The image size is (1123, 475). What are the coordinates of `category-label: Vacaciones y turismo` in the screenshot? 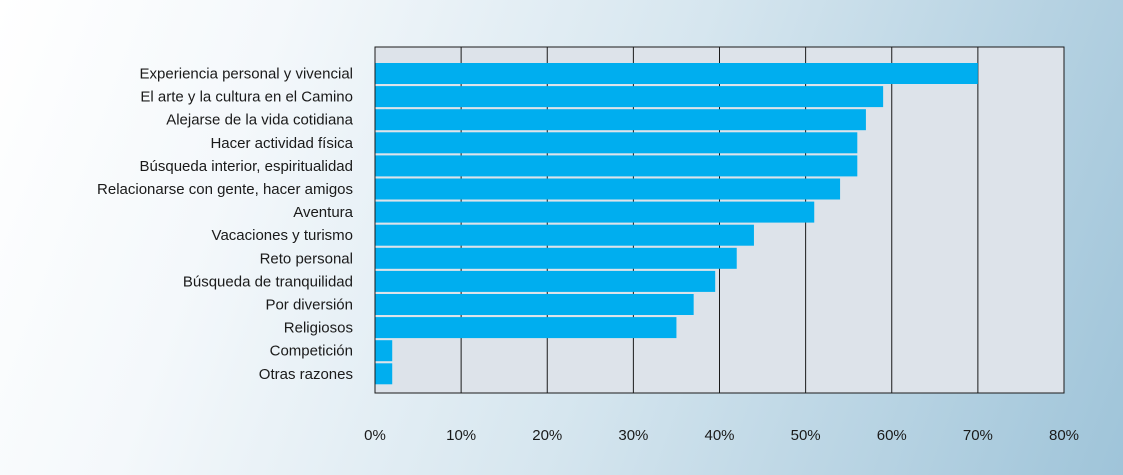 It's located at (282, 235).